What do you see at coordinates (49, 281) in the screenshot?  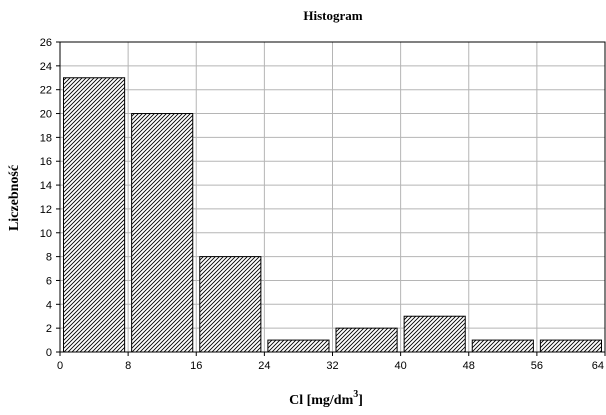 I see `y-tick-label: 6` at bounding box center [49, 281].